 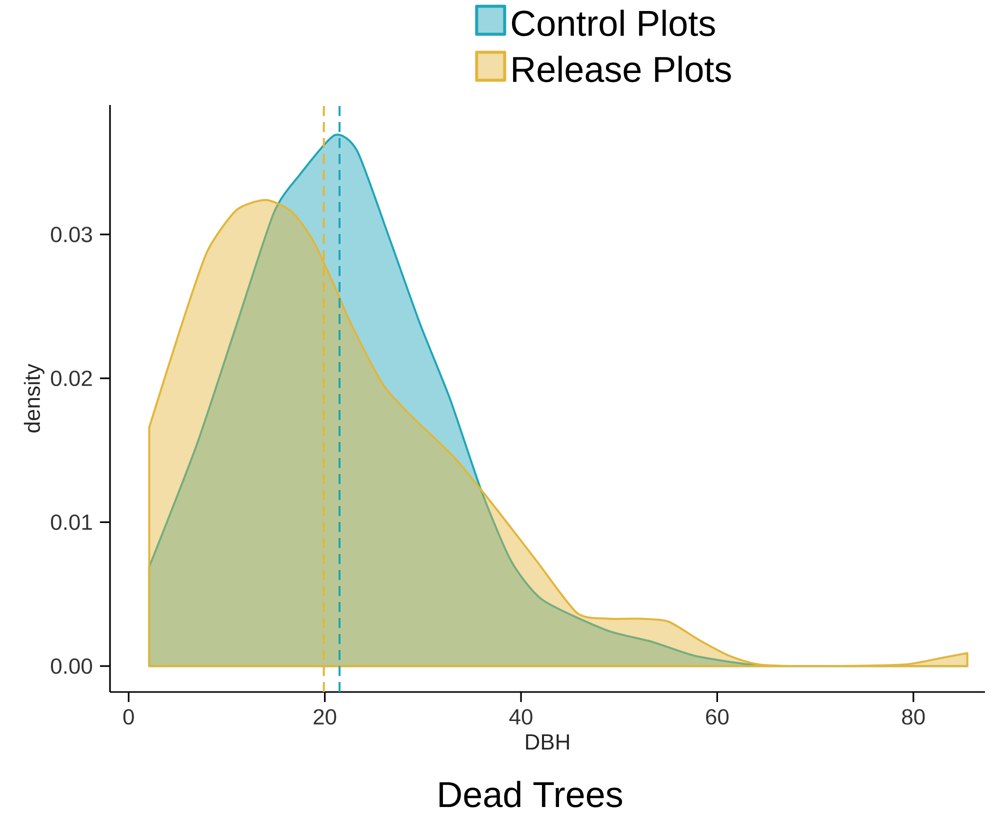 I want to click on x-axis-title: DBH, so click(x=547, y=742).